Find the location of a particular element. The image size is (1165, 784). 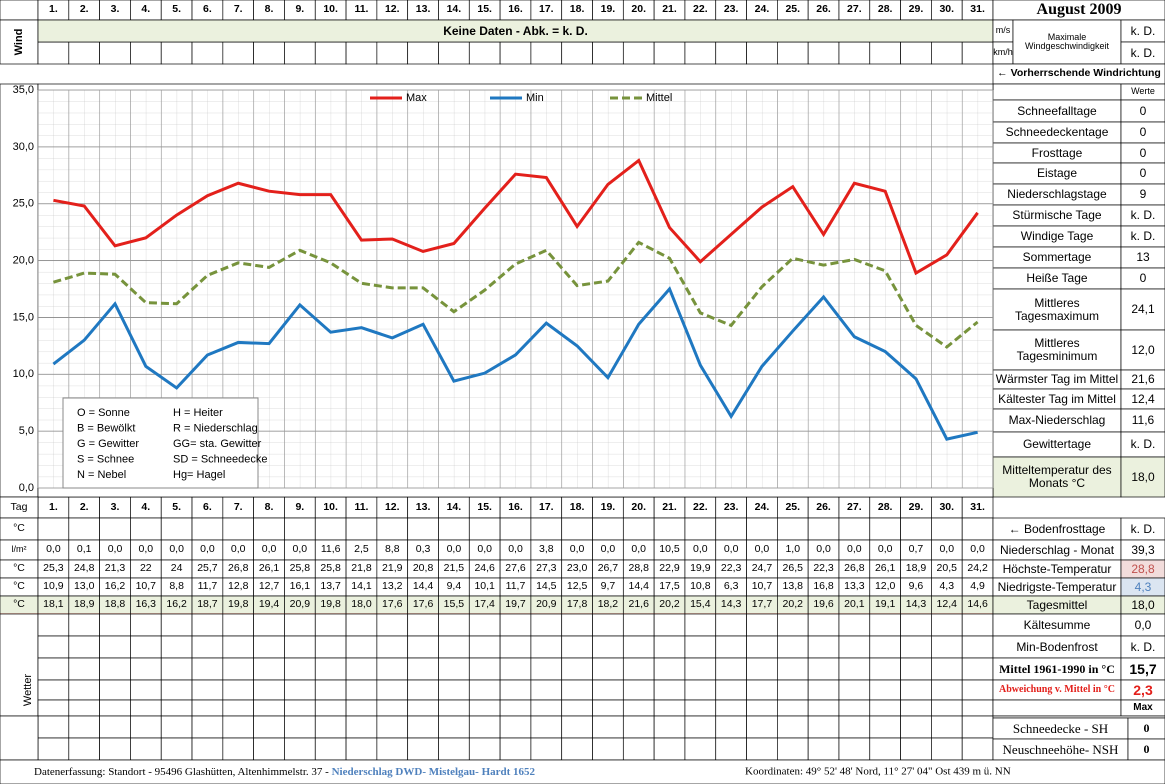

values-header: Werte is located at coordinates (1143, 91).